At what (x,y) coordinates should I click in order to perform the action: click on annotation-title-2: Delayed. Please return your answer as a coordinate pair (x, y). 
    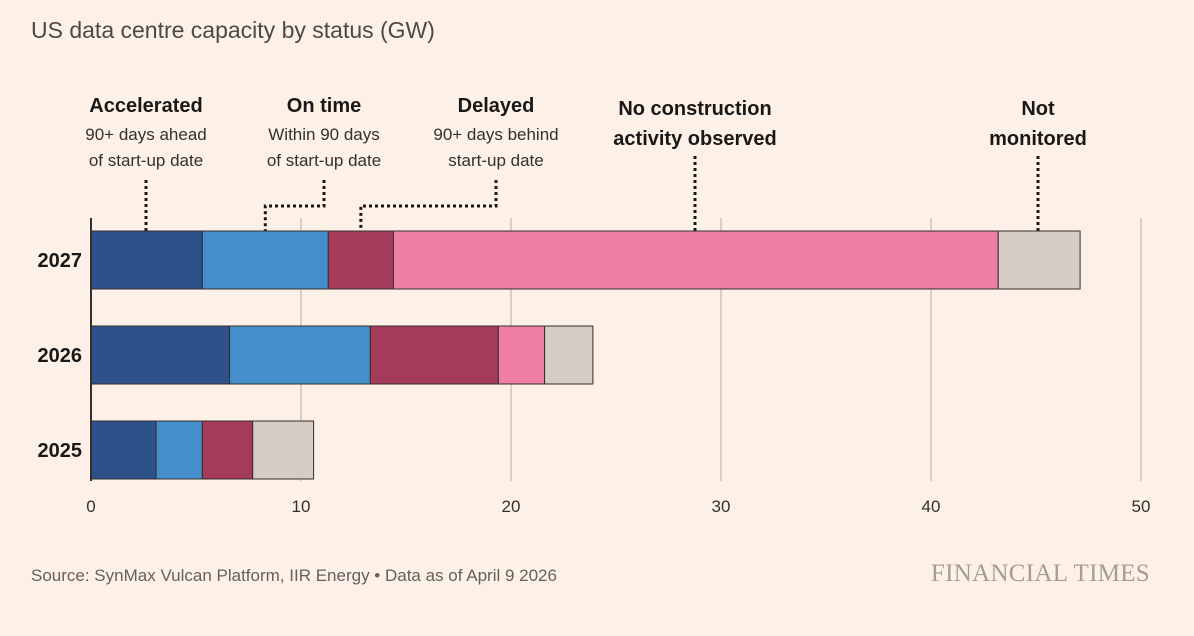
    Looking at the image, I should click on (496, 106).